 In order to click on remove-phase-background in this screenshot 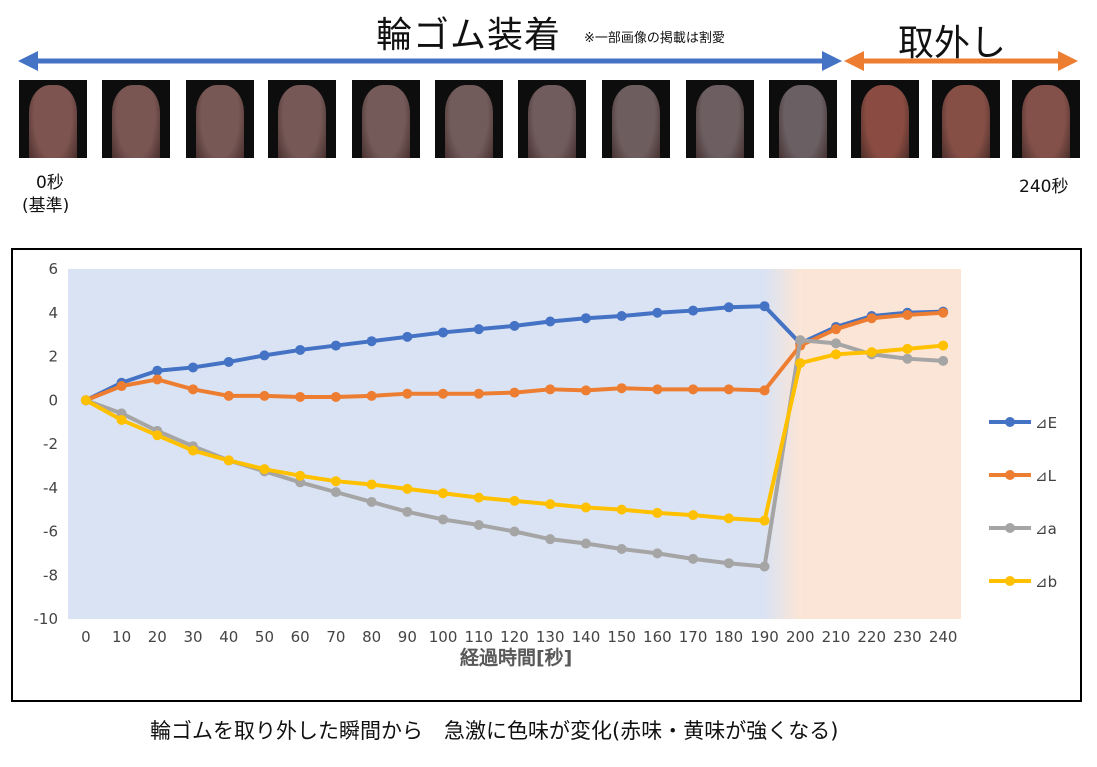, I will do `click(880, 444)`.